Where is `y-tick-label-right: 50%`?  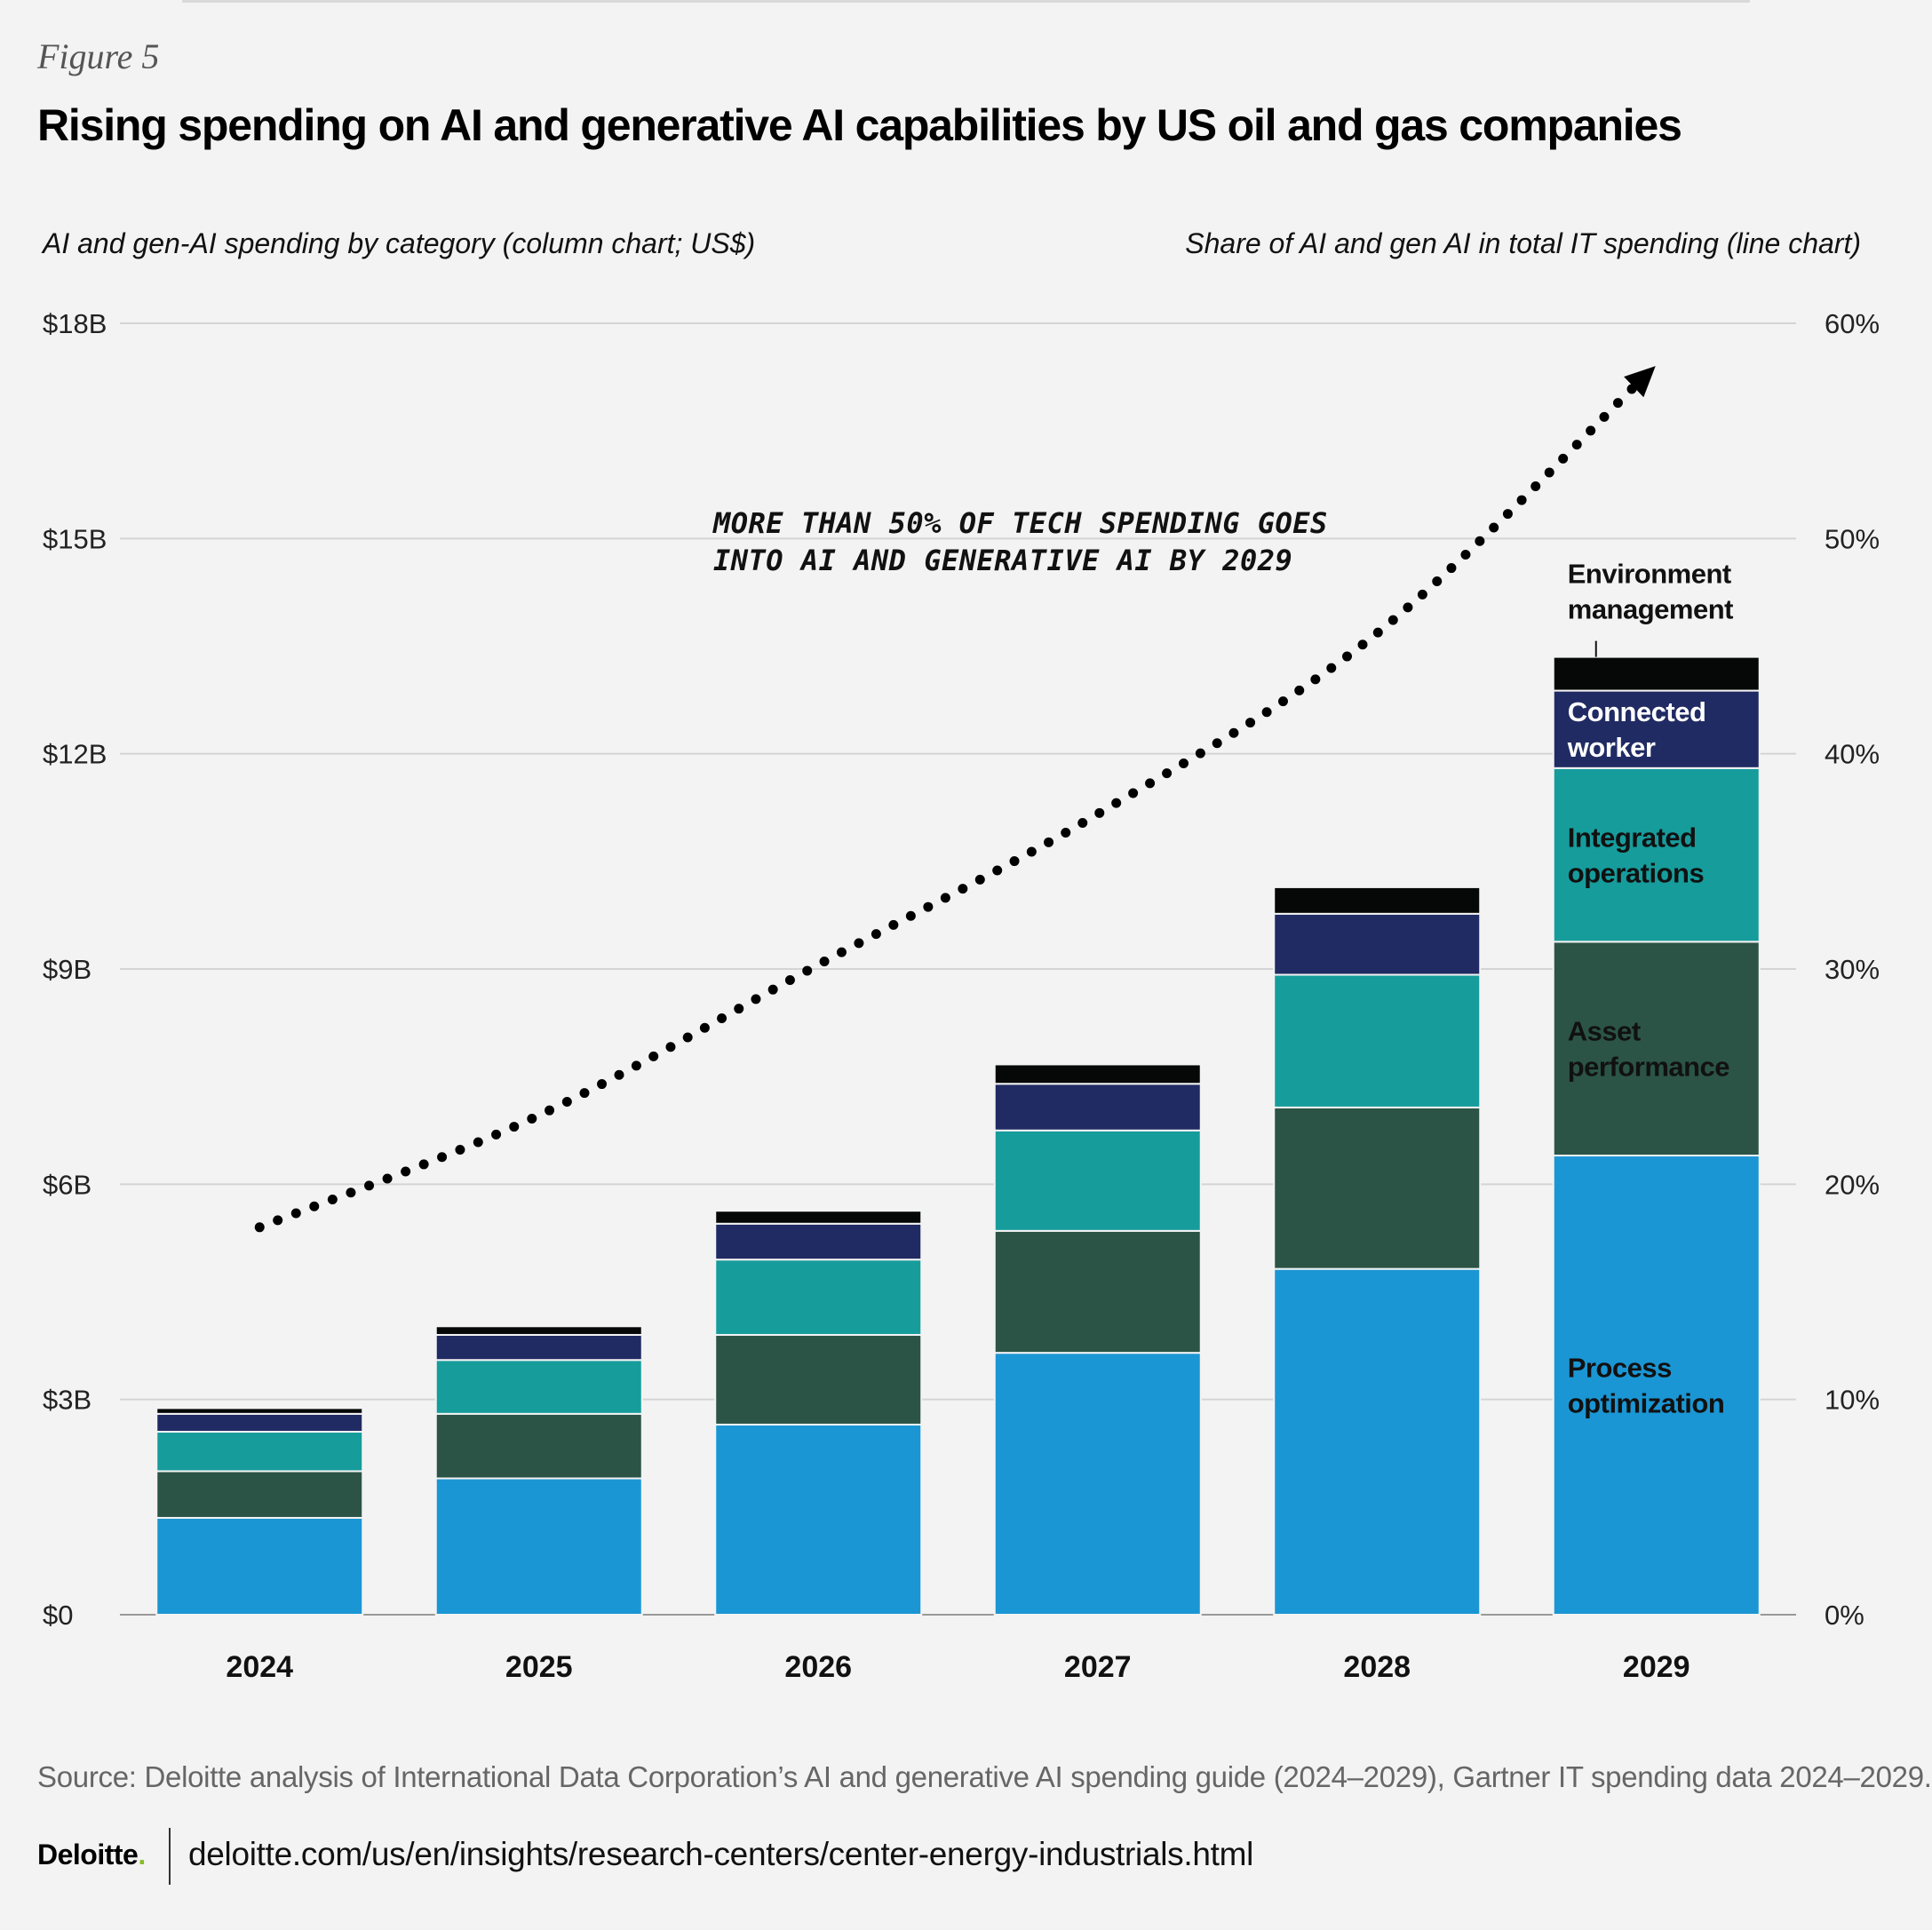
y-tick-label-right: 50% is located at coordinates (1852, 538).